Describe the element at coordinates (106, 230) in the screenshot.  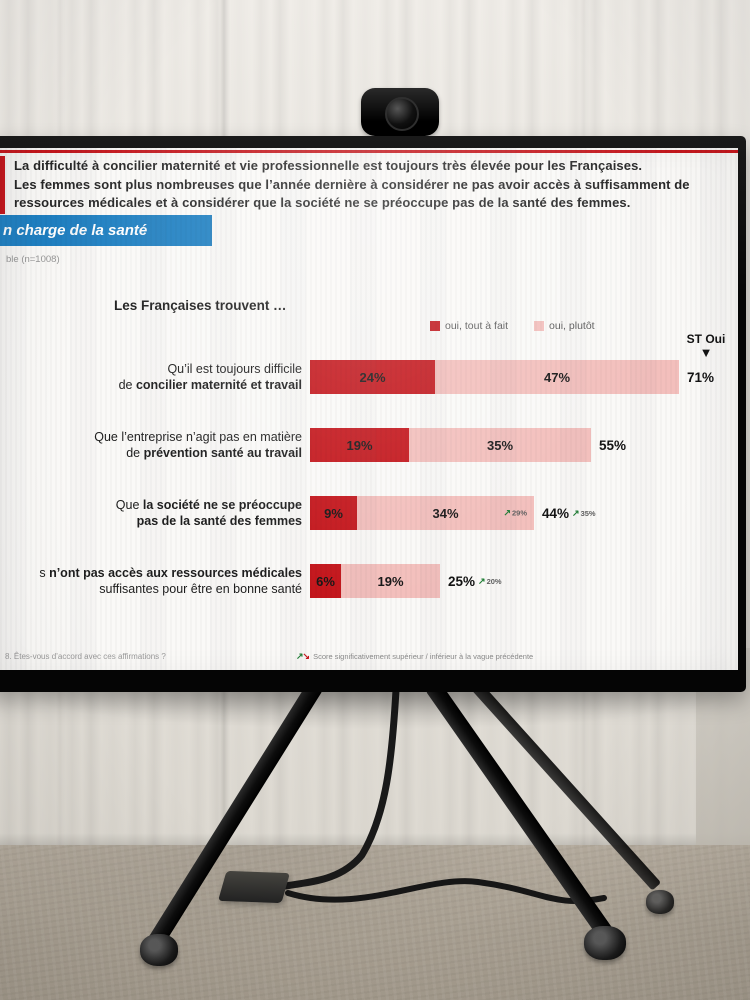
I see `section-tab: n charge de la santé` at that location.